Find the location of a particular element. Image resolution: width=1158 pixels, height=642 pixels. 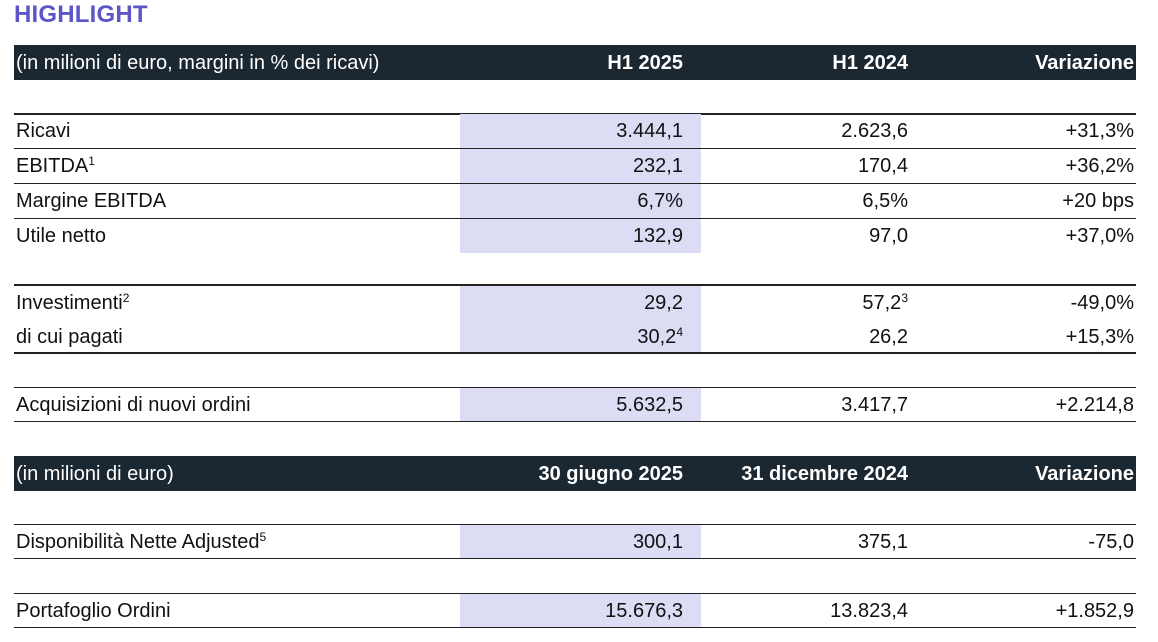

row-label: Acquisizioni di nuovi ordini is located at coordinates (133, 405).